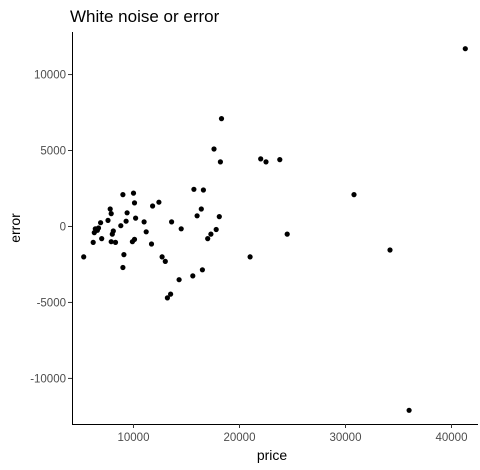 The width and height of the screenshot is (480, 470). Describe the element at coordinates (452, 438) in the screenshot. I see `x-tick-label: 40000` at that location.